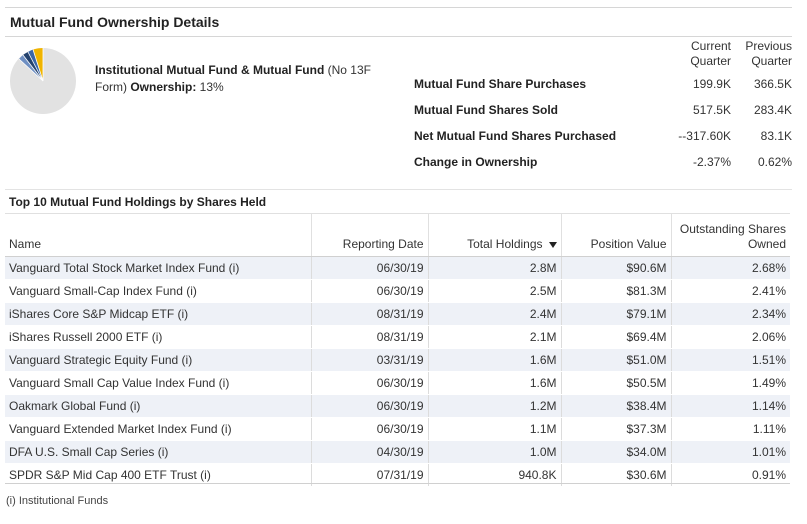  What do you see at coordinates (162, 87) in the screenshot?
I see `ownership-label-suffix: Ownership:` at bounding box center [162, 87].